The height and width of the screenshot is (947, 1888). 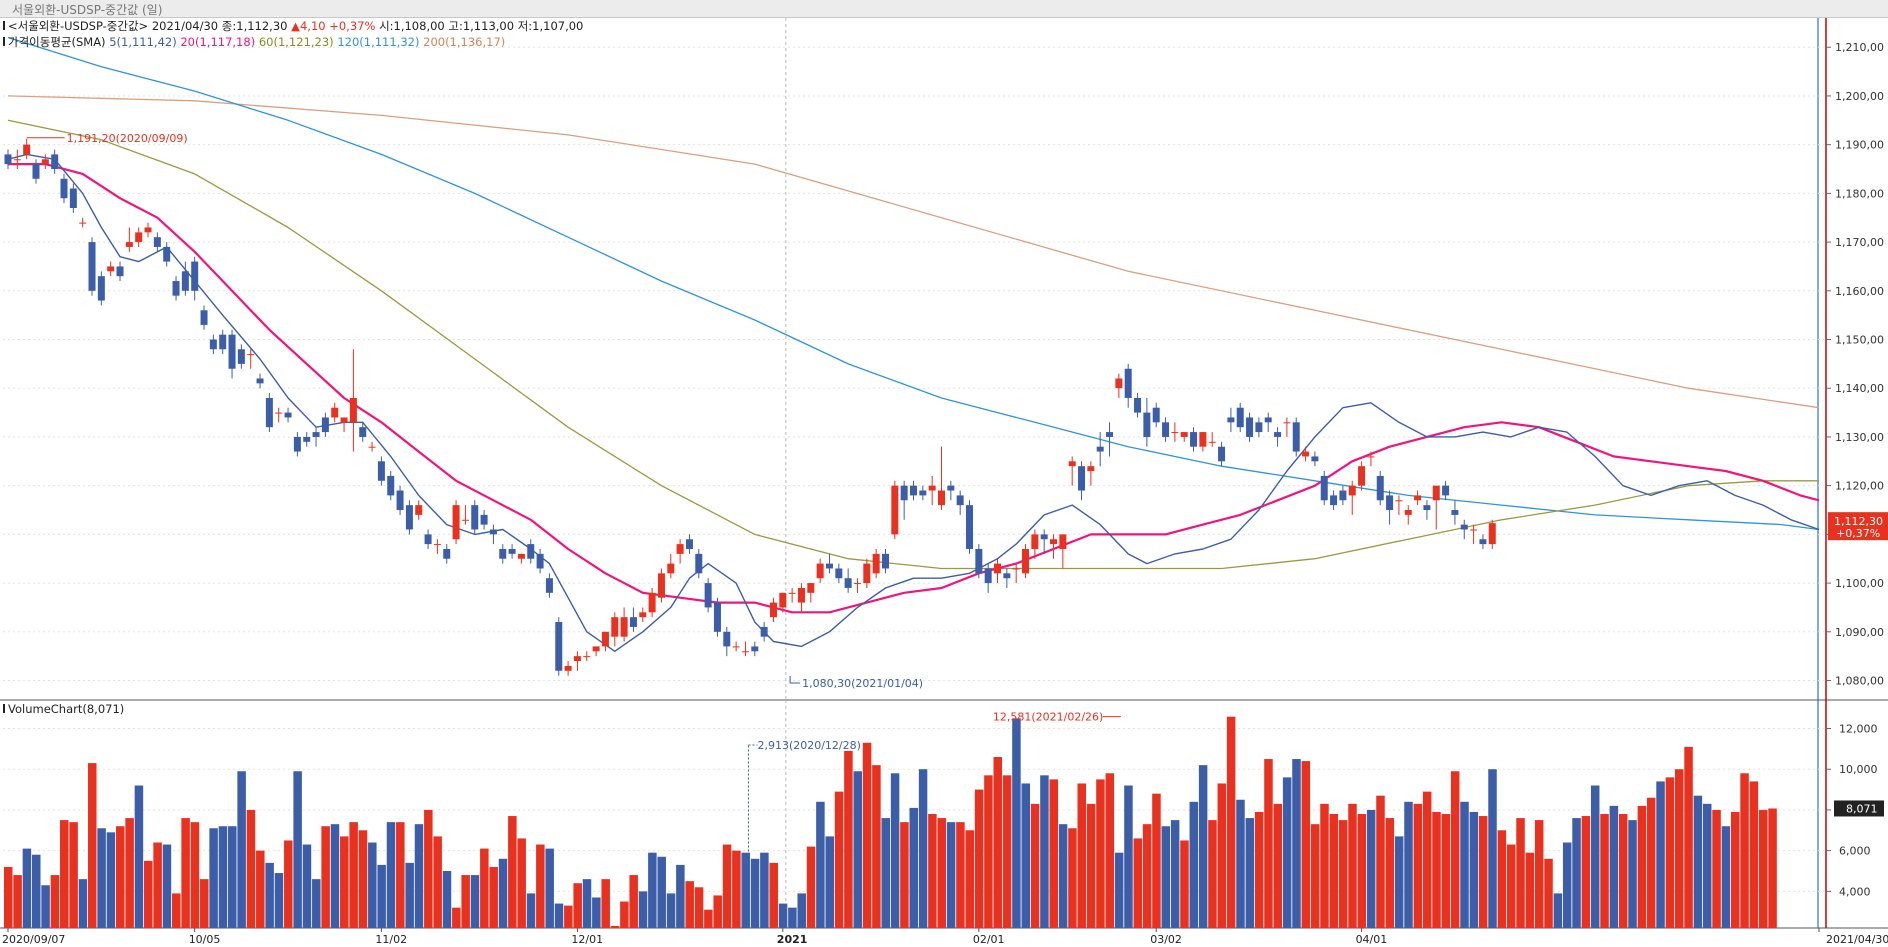 I want to click on low-annotation: 1,080,30(2021/01/04), so click(x=862, y=683).